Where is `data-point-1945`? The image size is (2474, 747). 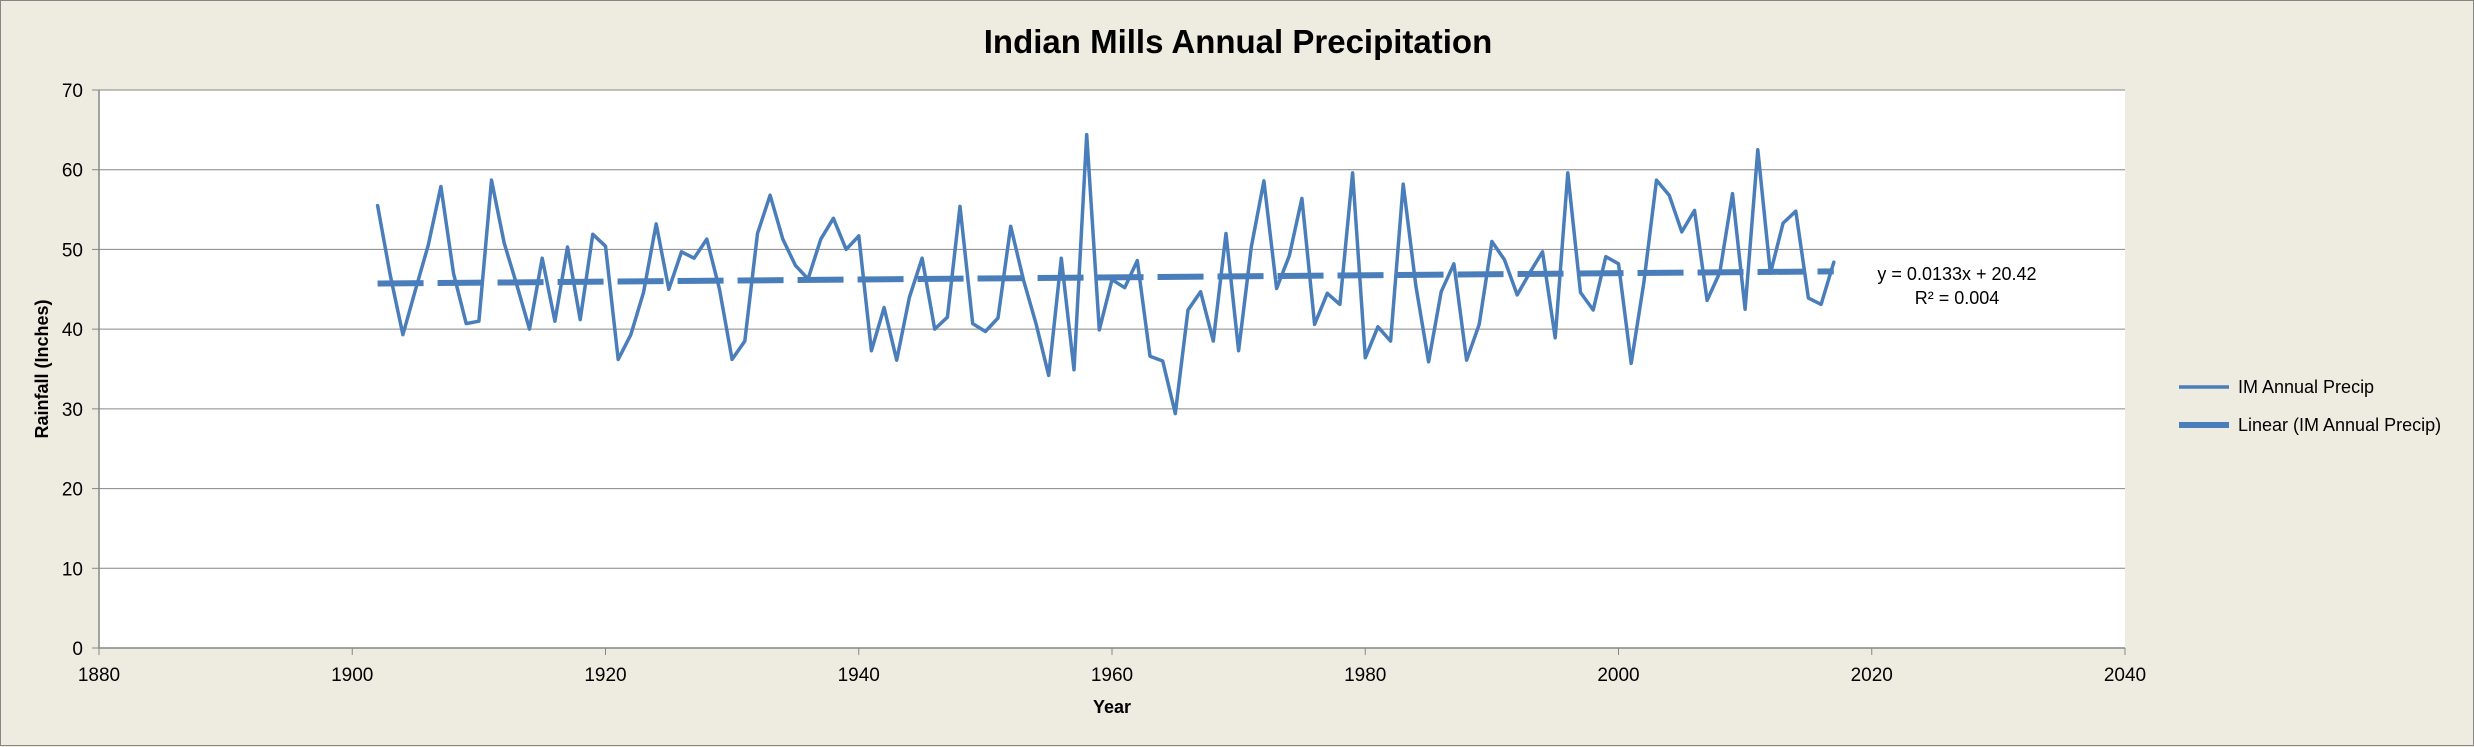
data-point-1945 is located at coordinates (922, 258).